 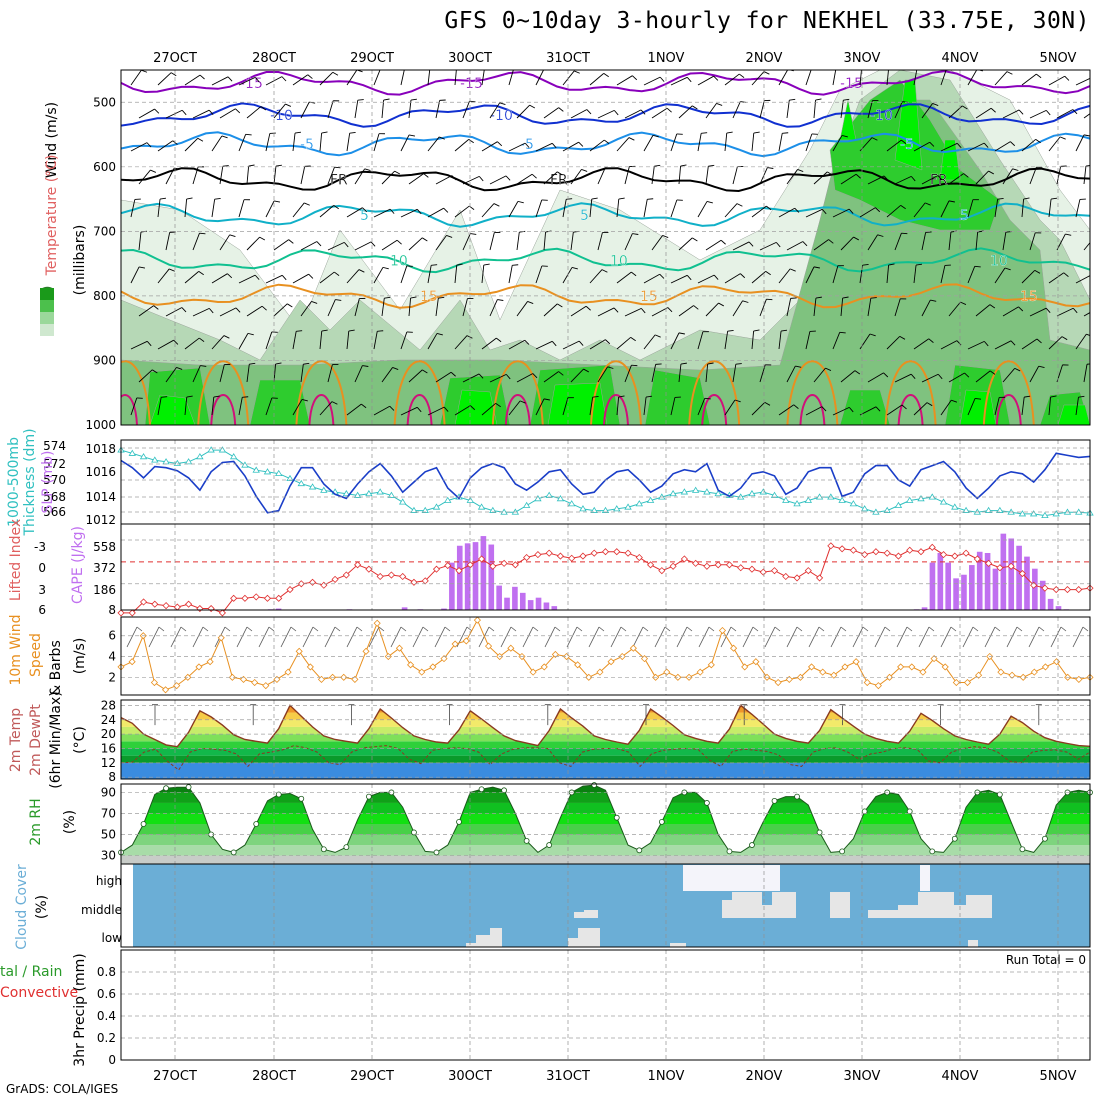 I want to click on lifted-index-tick-label: -3, so click(x=40, y=547).